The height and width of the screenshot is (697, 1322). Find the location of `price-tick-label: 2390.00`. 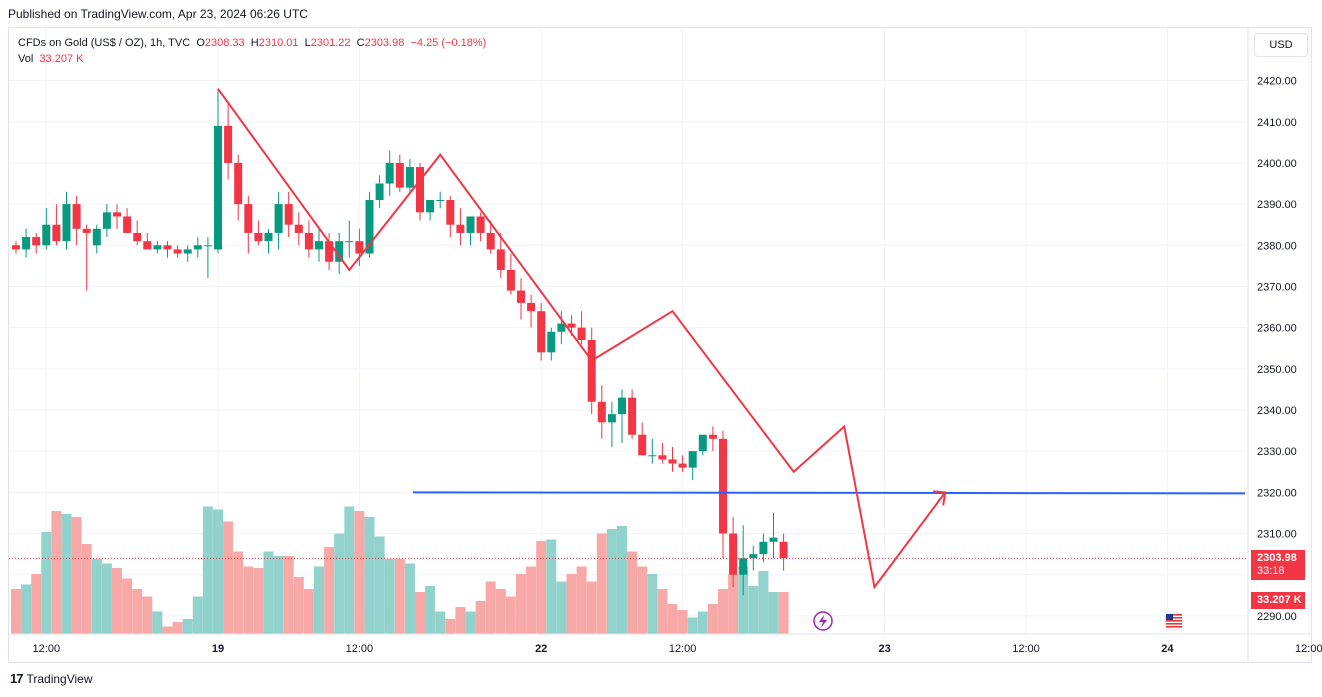

price-tick-label: 2390.00 is located at coordinates (1277, 205).